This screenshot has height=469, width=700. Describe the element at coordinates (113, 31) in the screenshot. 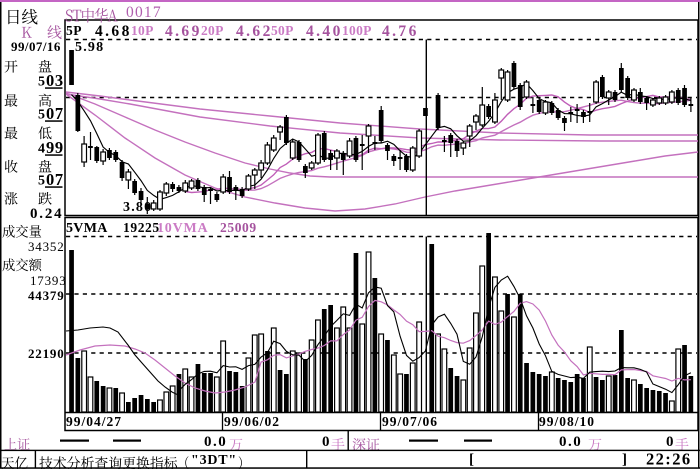

I see `svg-text: 4.68` at that location.